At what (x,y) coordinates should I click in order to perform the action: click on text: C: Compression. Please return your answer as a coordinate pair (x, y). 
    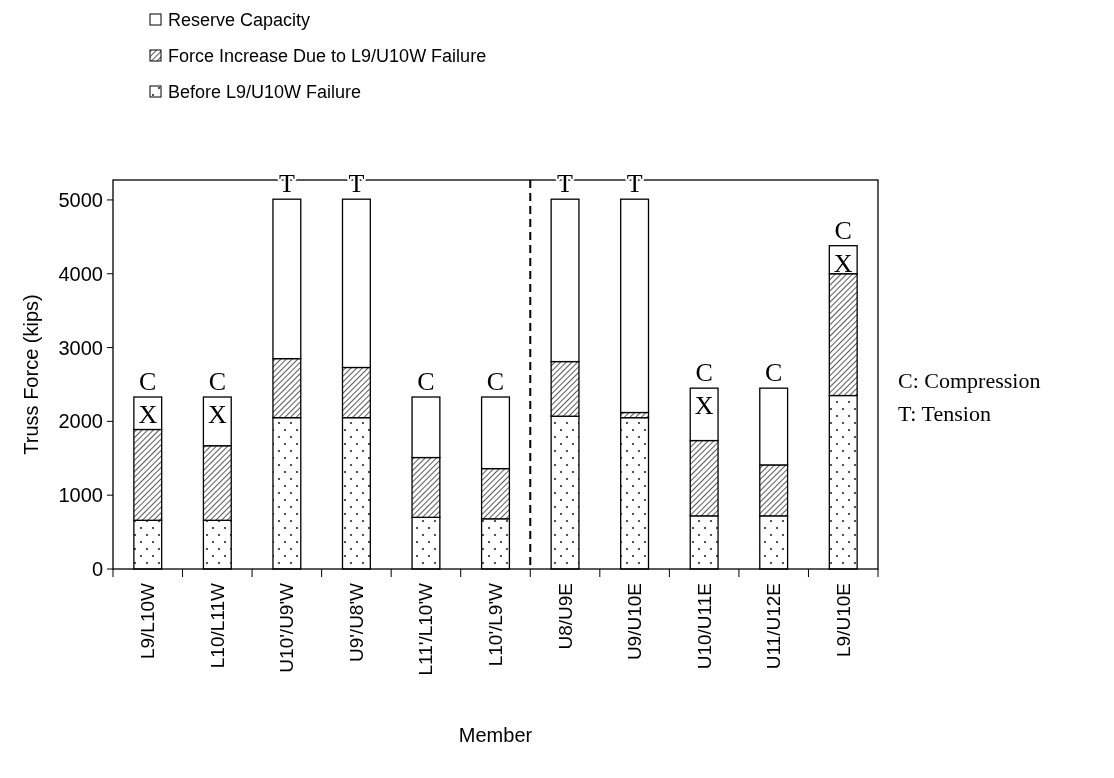
    Looking at the image, I should click on (969, 380).